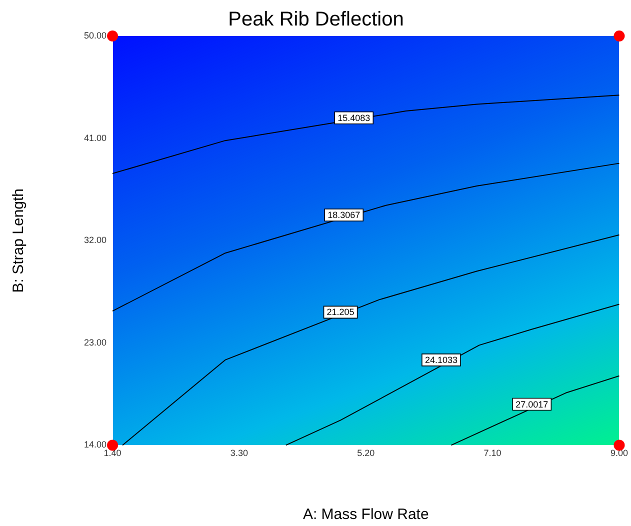 The height and width of the screenshot is (526, 631). Describe the element at coordinates (95, 35) in the screenshot. I see `y-tick-label: 50.00` at that location.